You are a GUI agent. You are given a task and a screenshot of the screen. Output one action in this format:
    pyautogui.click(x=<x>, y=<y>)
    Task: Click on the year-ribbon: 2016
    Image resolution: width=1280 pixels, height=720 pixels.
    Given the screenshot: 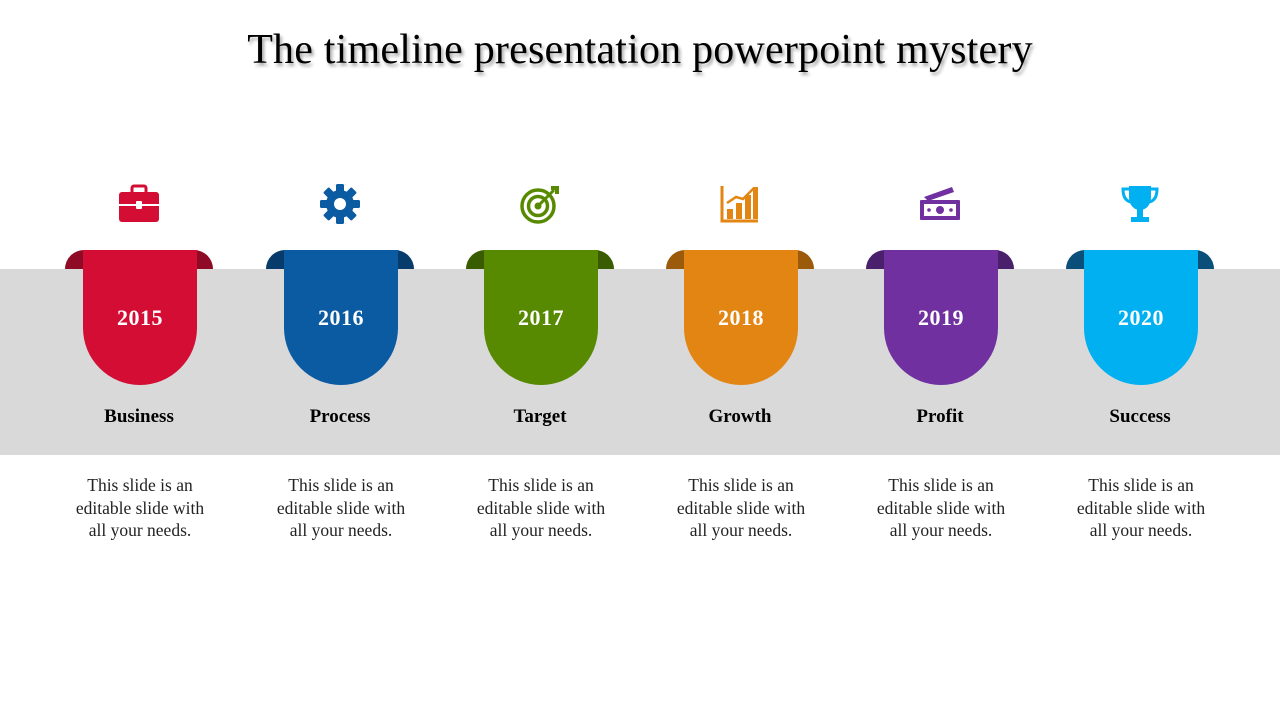 What is the action you would take?
    pyautogui.click(x=341, y=317)
    